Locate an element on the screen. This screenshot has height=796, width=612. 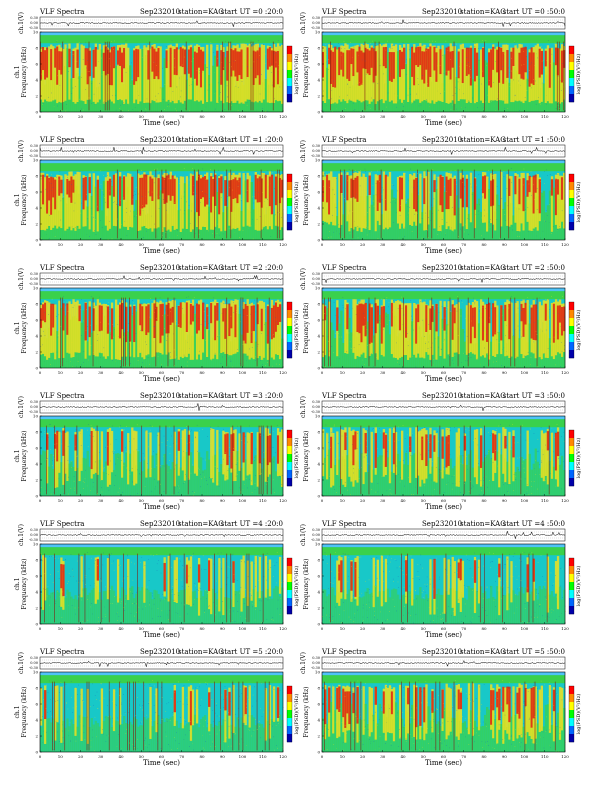
x-tick-label: 10 is located at coordinates (343, 372).